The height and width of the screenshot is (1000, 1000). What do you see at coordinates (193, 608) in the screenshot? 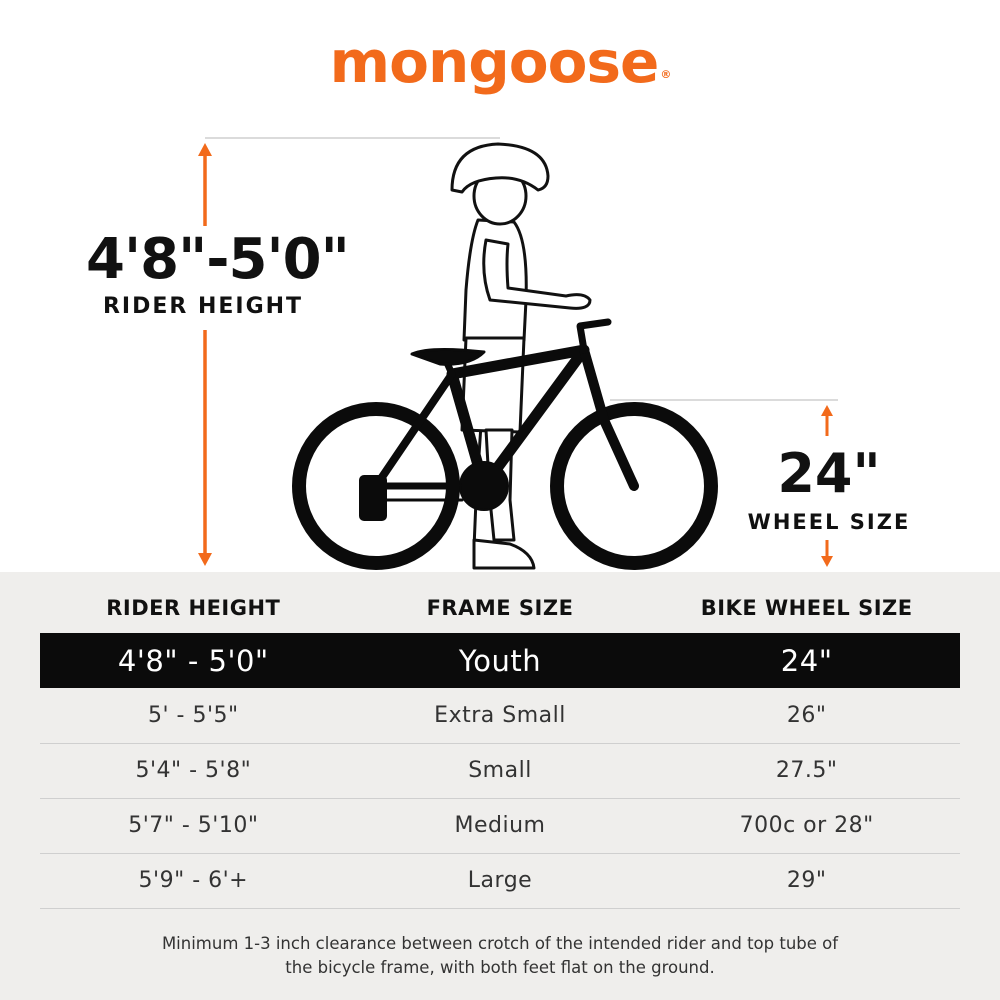
I see `header-rider-height: RIDER HEIGHT` at bounding box center [193, 608].